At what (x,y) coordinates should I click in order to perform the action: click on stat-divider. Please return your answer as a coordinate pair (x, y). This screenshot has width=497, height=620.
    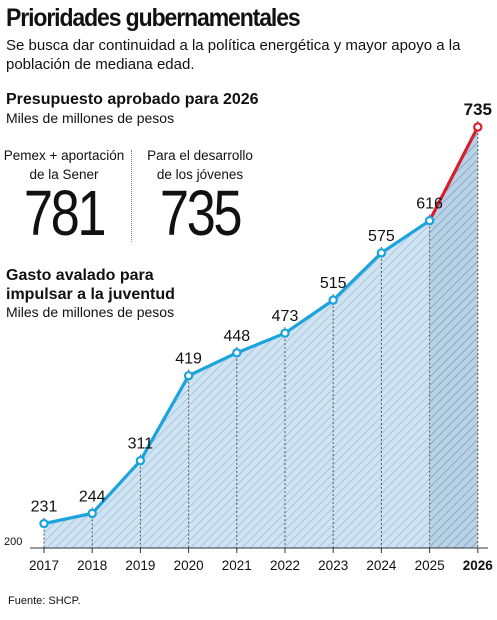
    Looking at the image, I should click on (131, 196).